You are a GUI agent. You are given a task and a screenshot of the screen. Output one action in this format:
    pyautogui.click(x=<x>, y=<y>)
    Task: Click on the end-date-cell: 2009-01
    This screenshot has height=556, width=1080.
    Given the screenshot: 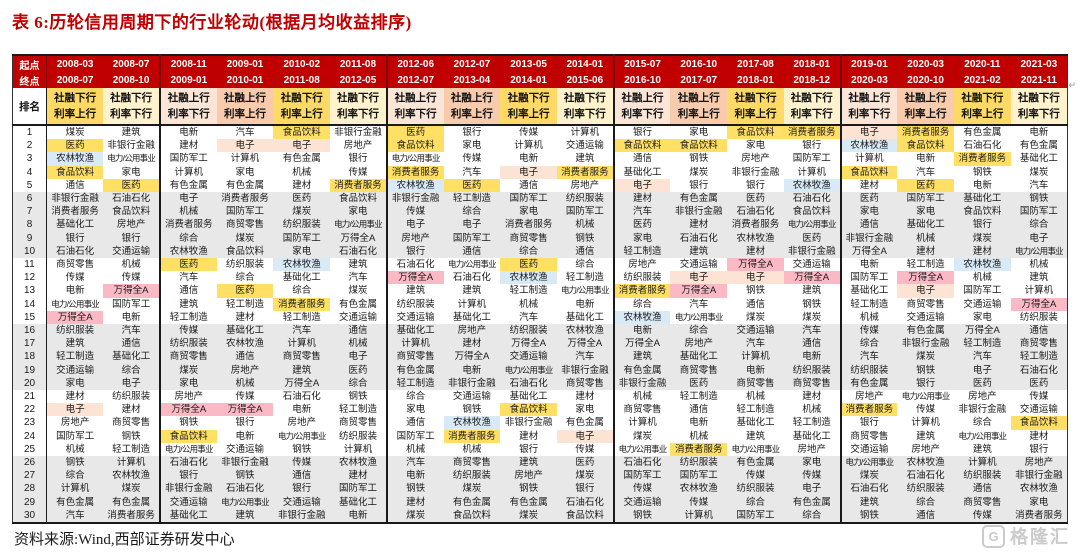 What is the action you would take?
    pyautogui.click(x=187, y=80)
    